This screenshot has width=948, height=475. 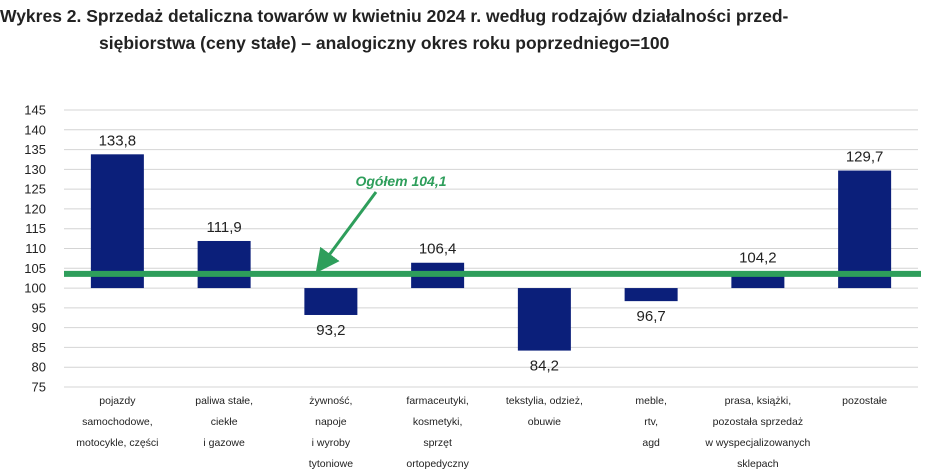 I want to click on y-tick-label: 125, so click(x=35, y=189).